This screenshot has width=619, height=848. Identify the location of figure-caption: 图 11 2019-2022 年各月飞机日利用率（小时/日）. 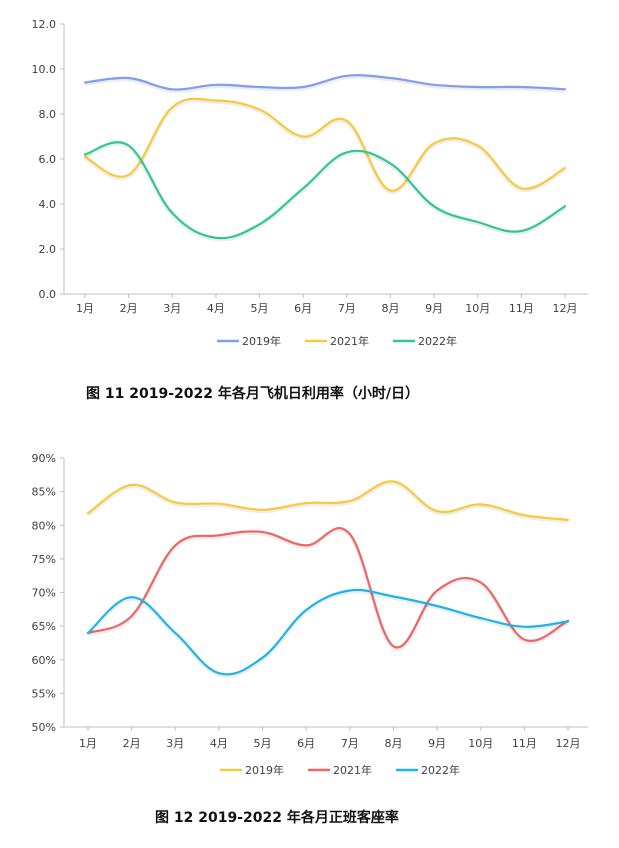
(252, 393).